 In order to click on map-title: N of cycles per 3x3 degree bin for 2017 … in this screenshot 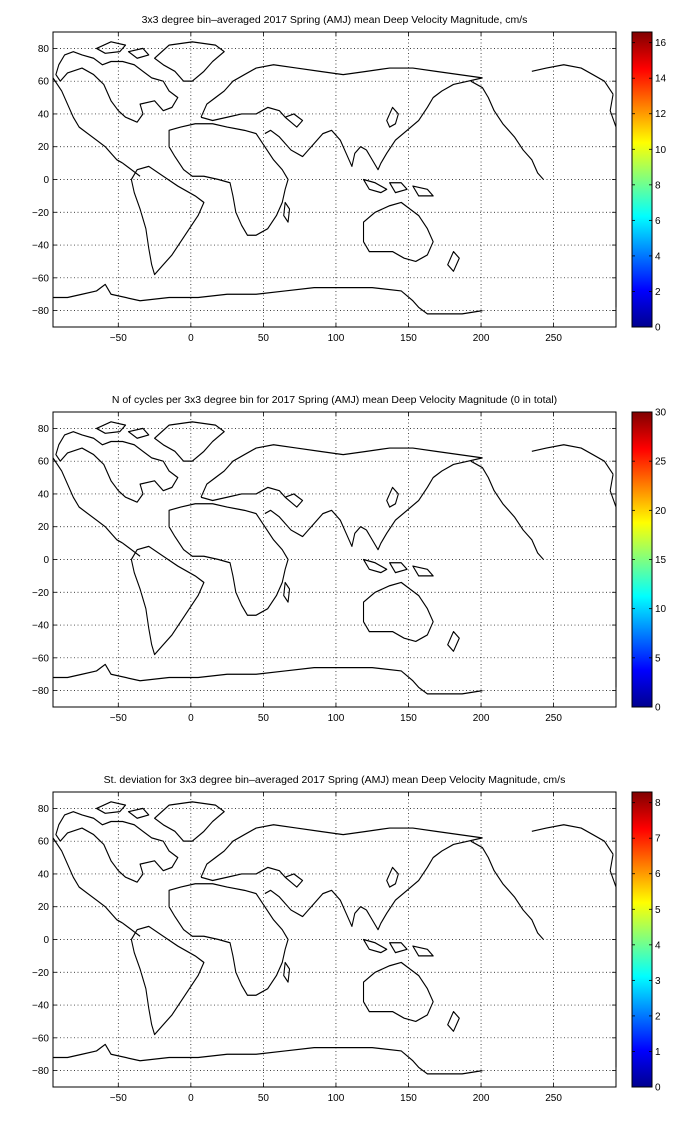, I will do `click(334, 400)`.